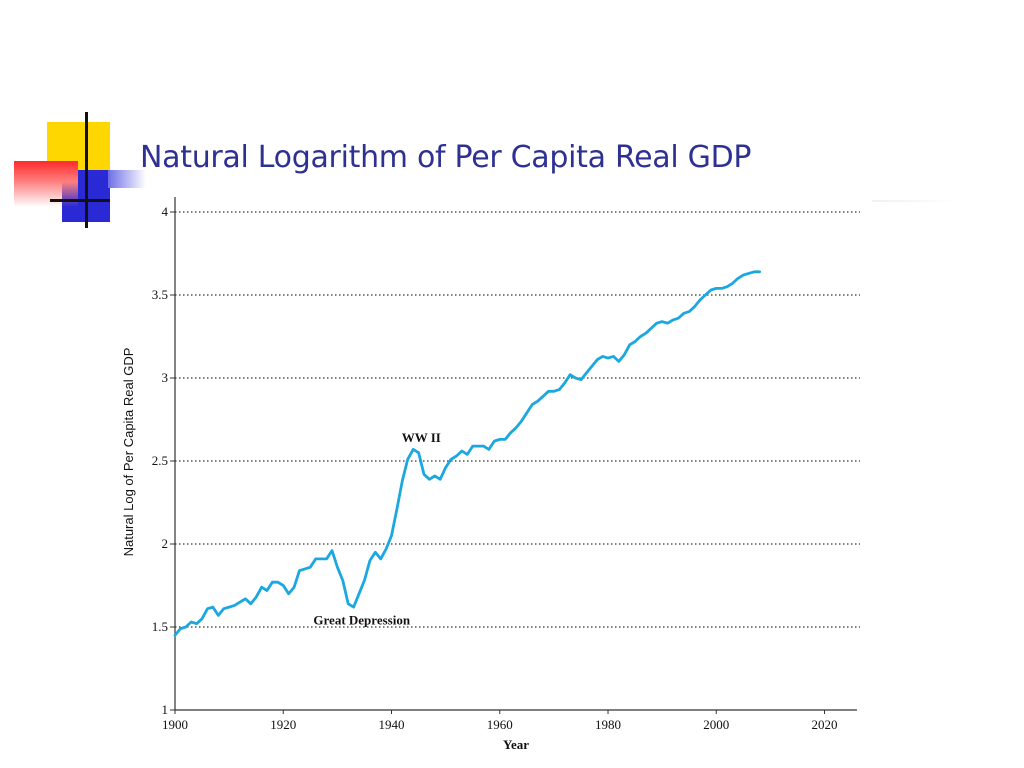 This screenshot has height=768, width=1024. I want to click on x-tick-label: 2020, so click(825, 724).